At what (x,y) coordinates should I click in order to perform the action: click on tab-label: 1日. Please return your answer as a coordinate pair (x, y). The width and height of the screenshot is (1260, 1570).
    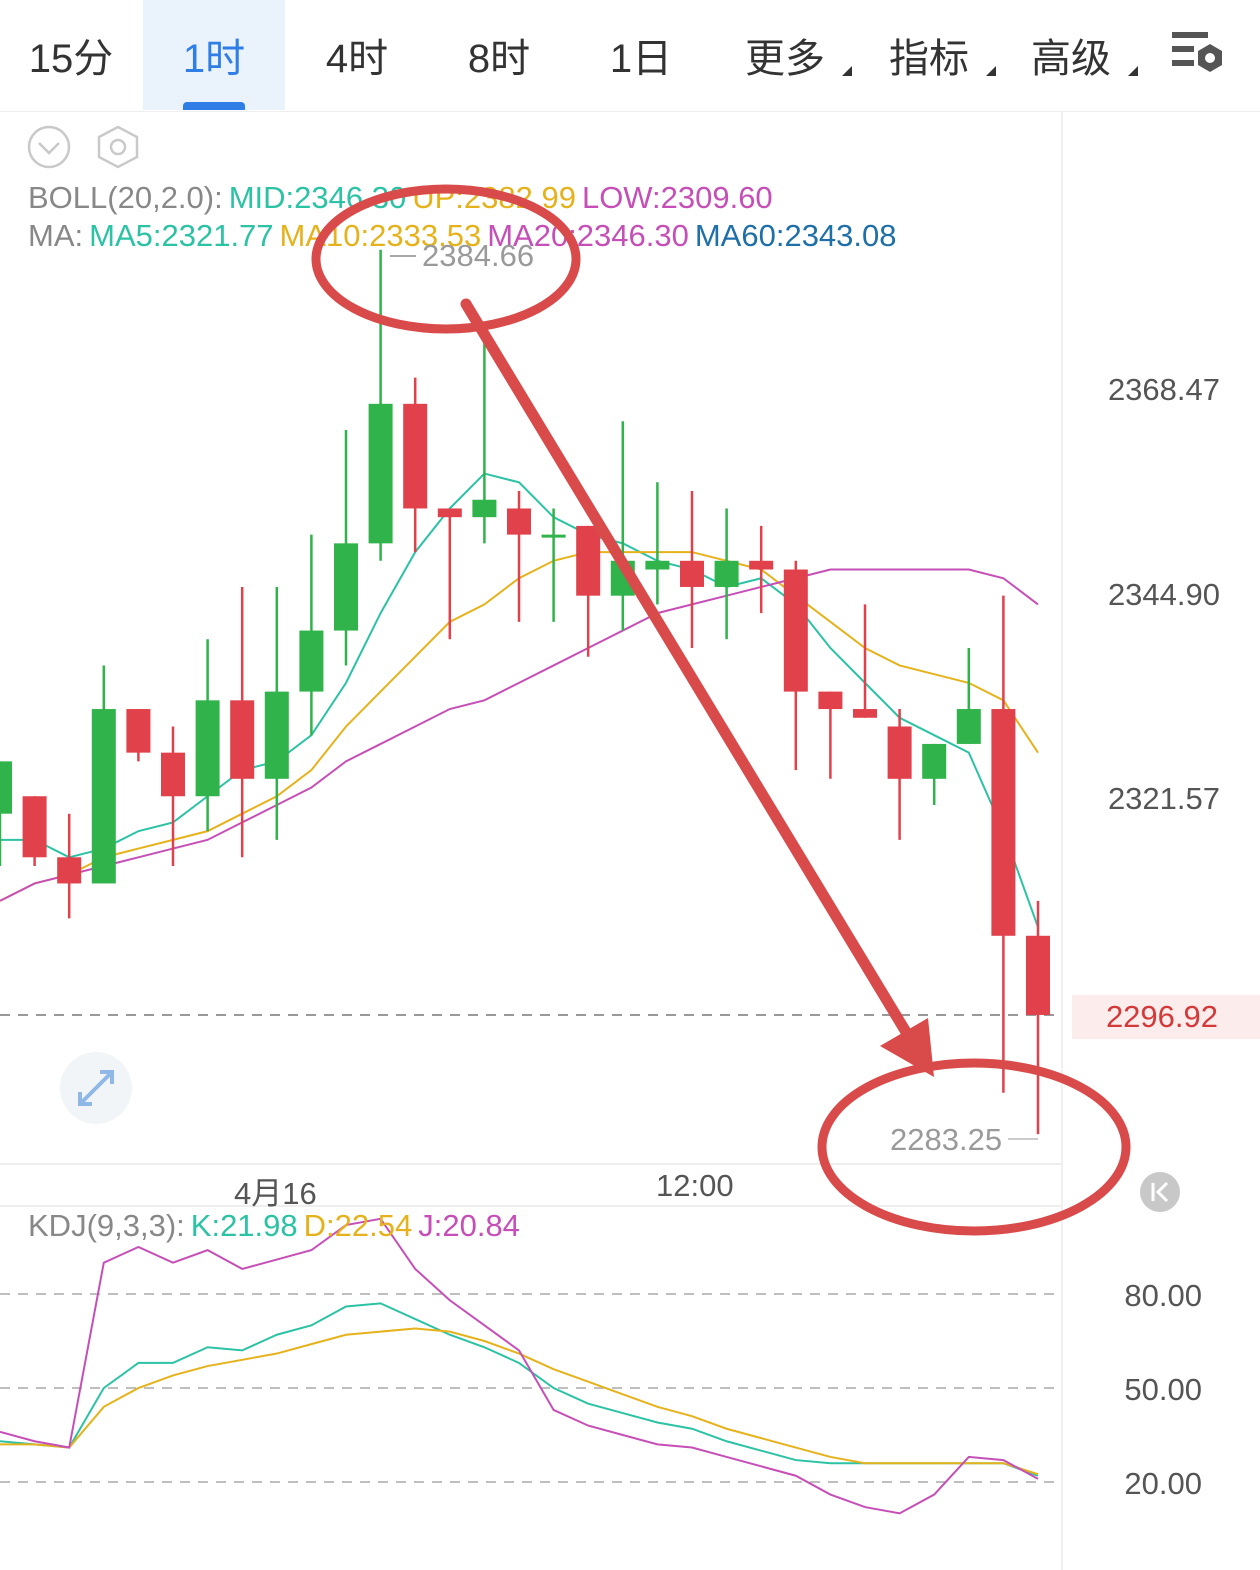
    Looking at the image, I should click on (641, 59).